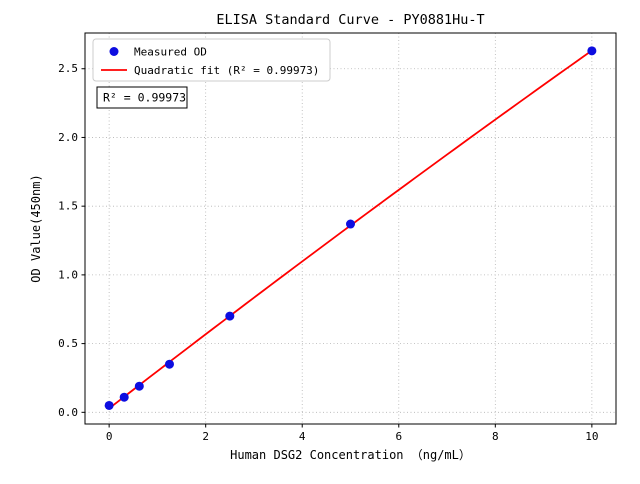 The width and height of the screenshot is (640, 484). Describe the element at coordinates (226, 70) in the screenshot. I see `legend-label-quadratic-fit: Quadratic fit (R² = 0.99973)` at that location.